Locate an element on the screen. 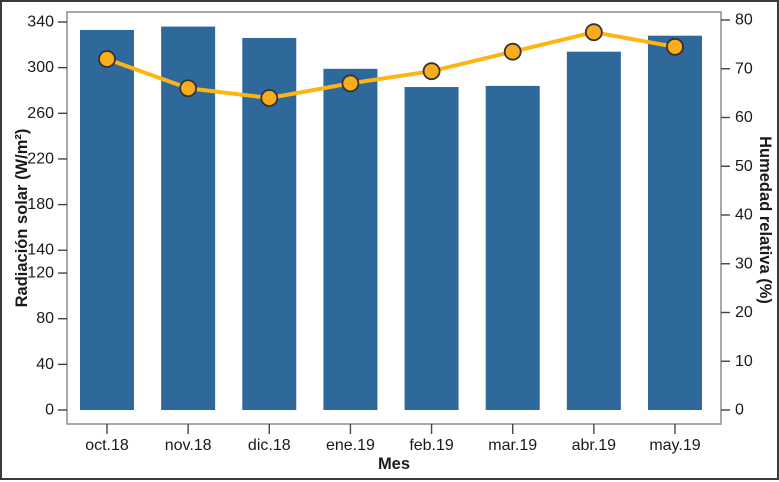 This screenshot has height=482, width=779. bar-mar.19 is located at coordinates (512, 247).